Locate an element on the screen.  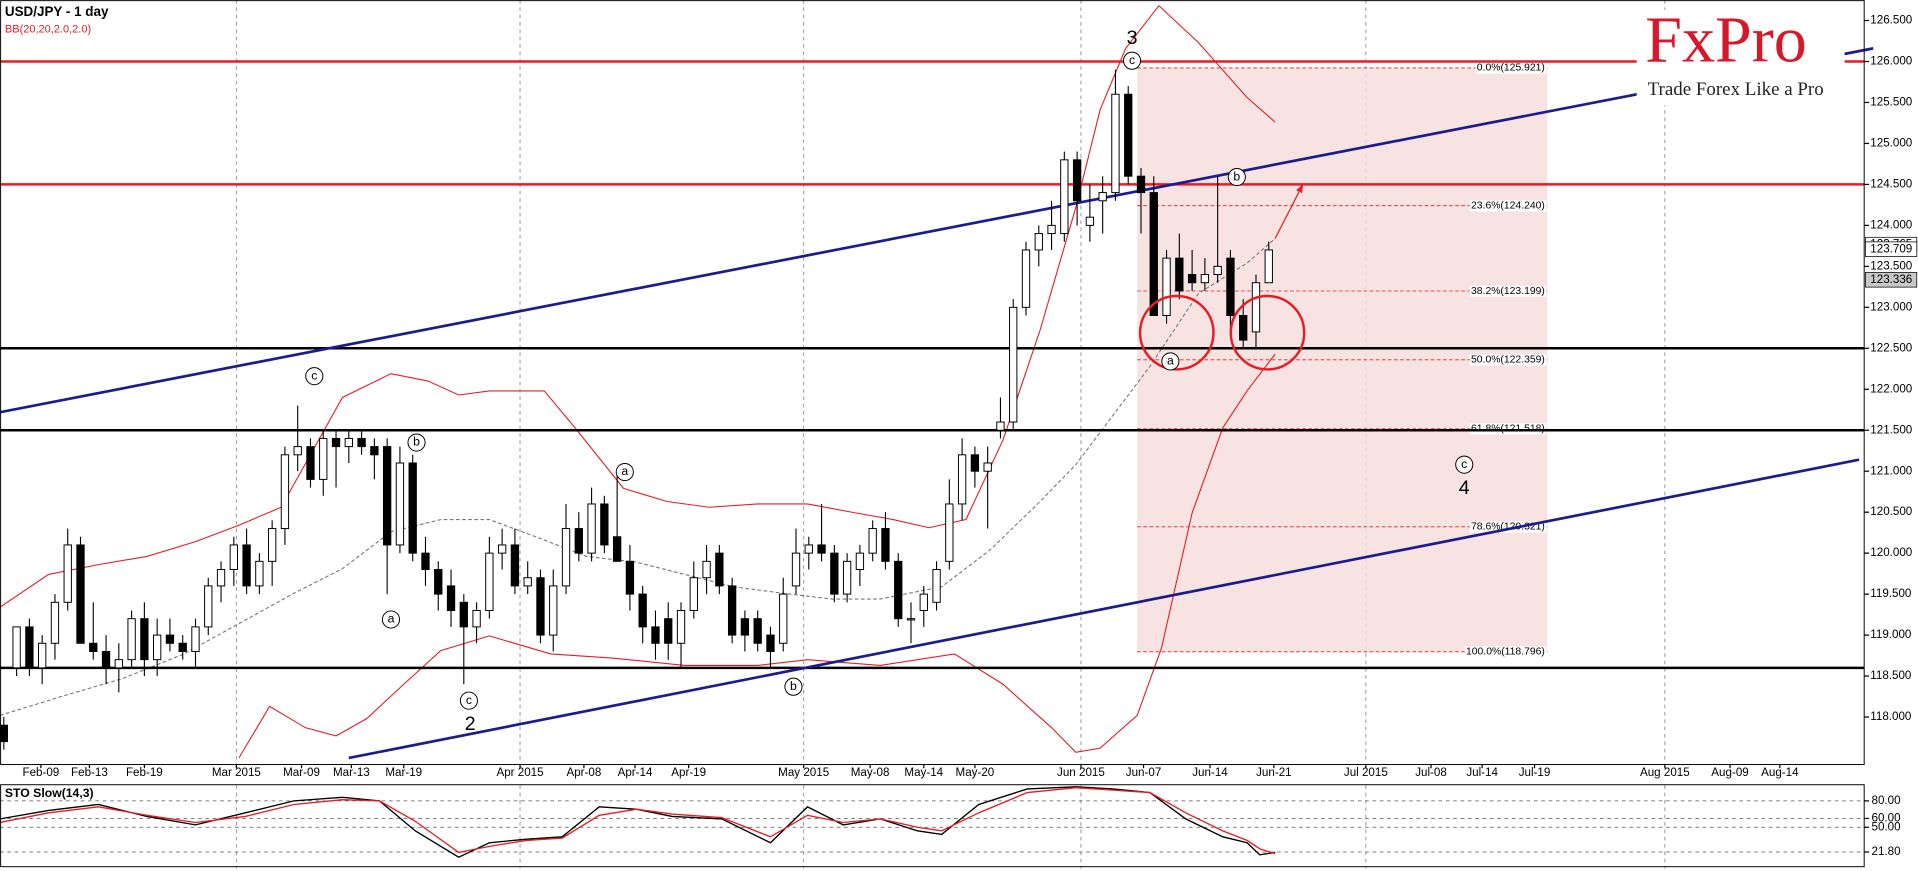
wave-letter: b is located at coordinates (793, 686).